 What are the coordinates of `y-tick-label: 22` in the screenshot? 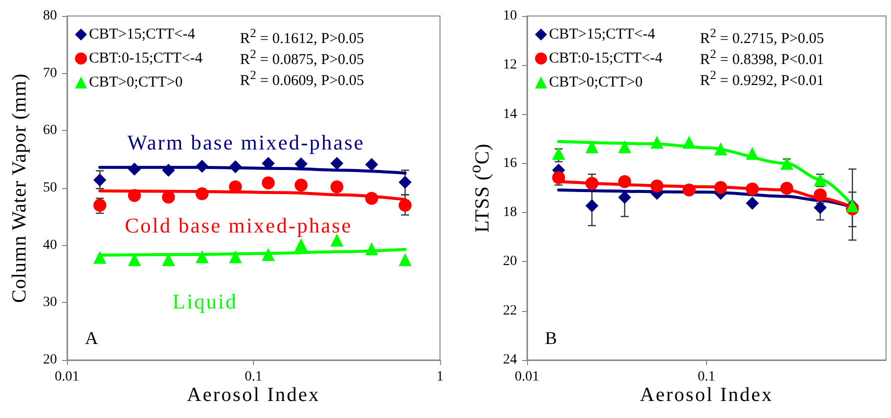 It's located at (510, 310).